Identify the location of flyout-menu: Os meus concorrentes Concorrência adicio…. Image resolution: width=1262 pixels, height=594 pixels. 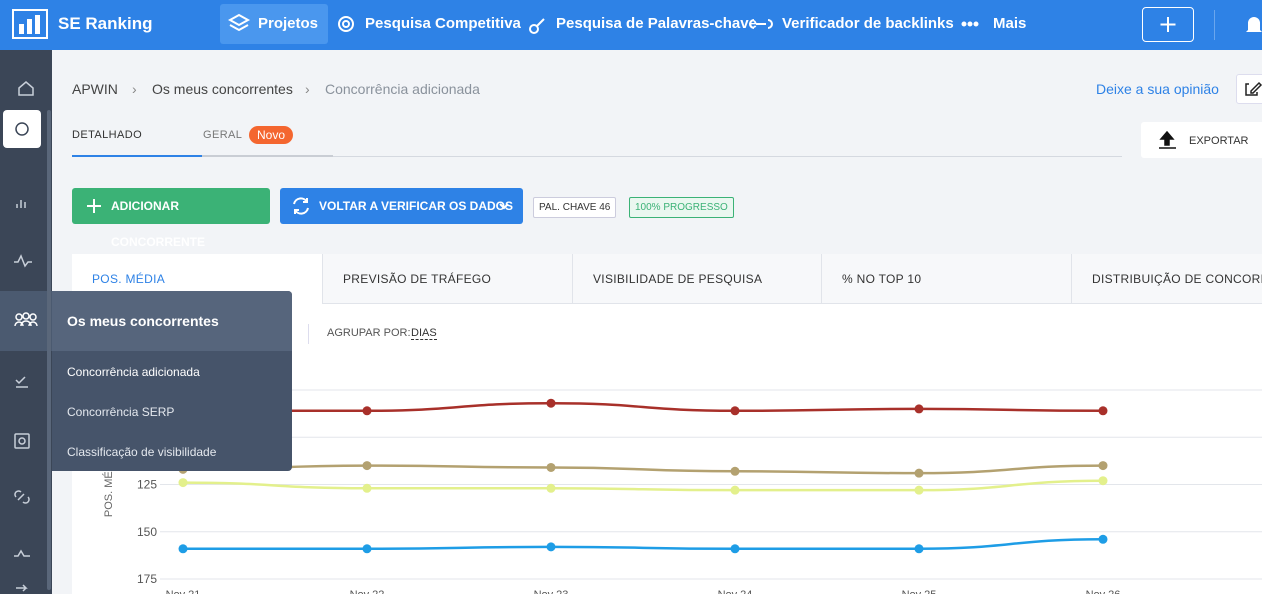
(172, 381).